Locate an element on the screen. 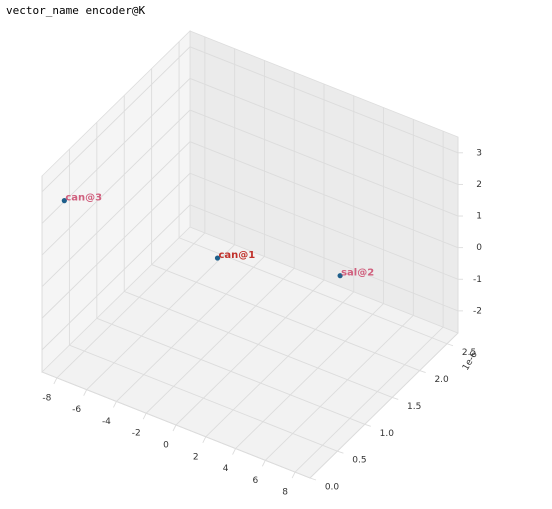 This screenshot has width=552, height=509. y-axis-line is located at coordinates (384, 405).